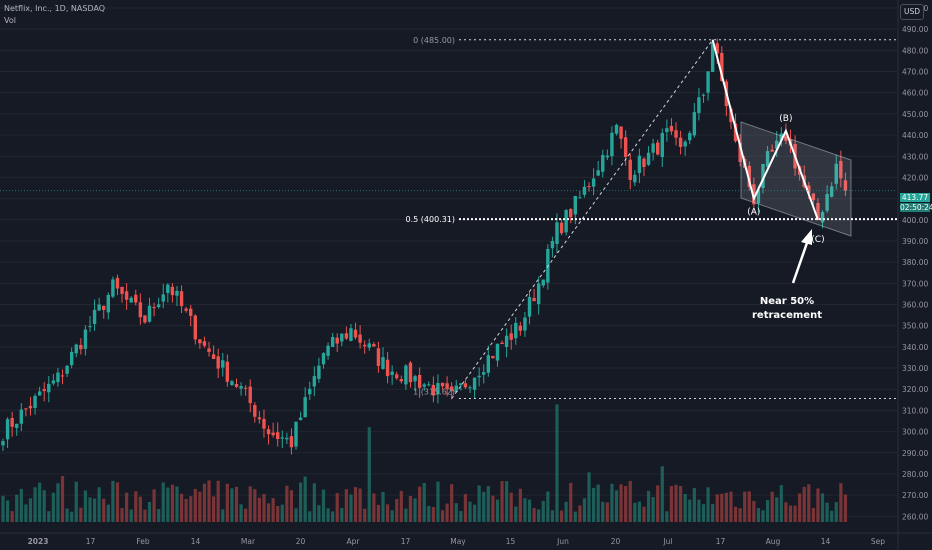 The image size is (932, 550). Describe the element at coordinates (915, 432) in the screenshot. I see `y-tick-label: 300.00` at that location.